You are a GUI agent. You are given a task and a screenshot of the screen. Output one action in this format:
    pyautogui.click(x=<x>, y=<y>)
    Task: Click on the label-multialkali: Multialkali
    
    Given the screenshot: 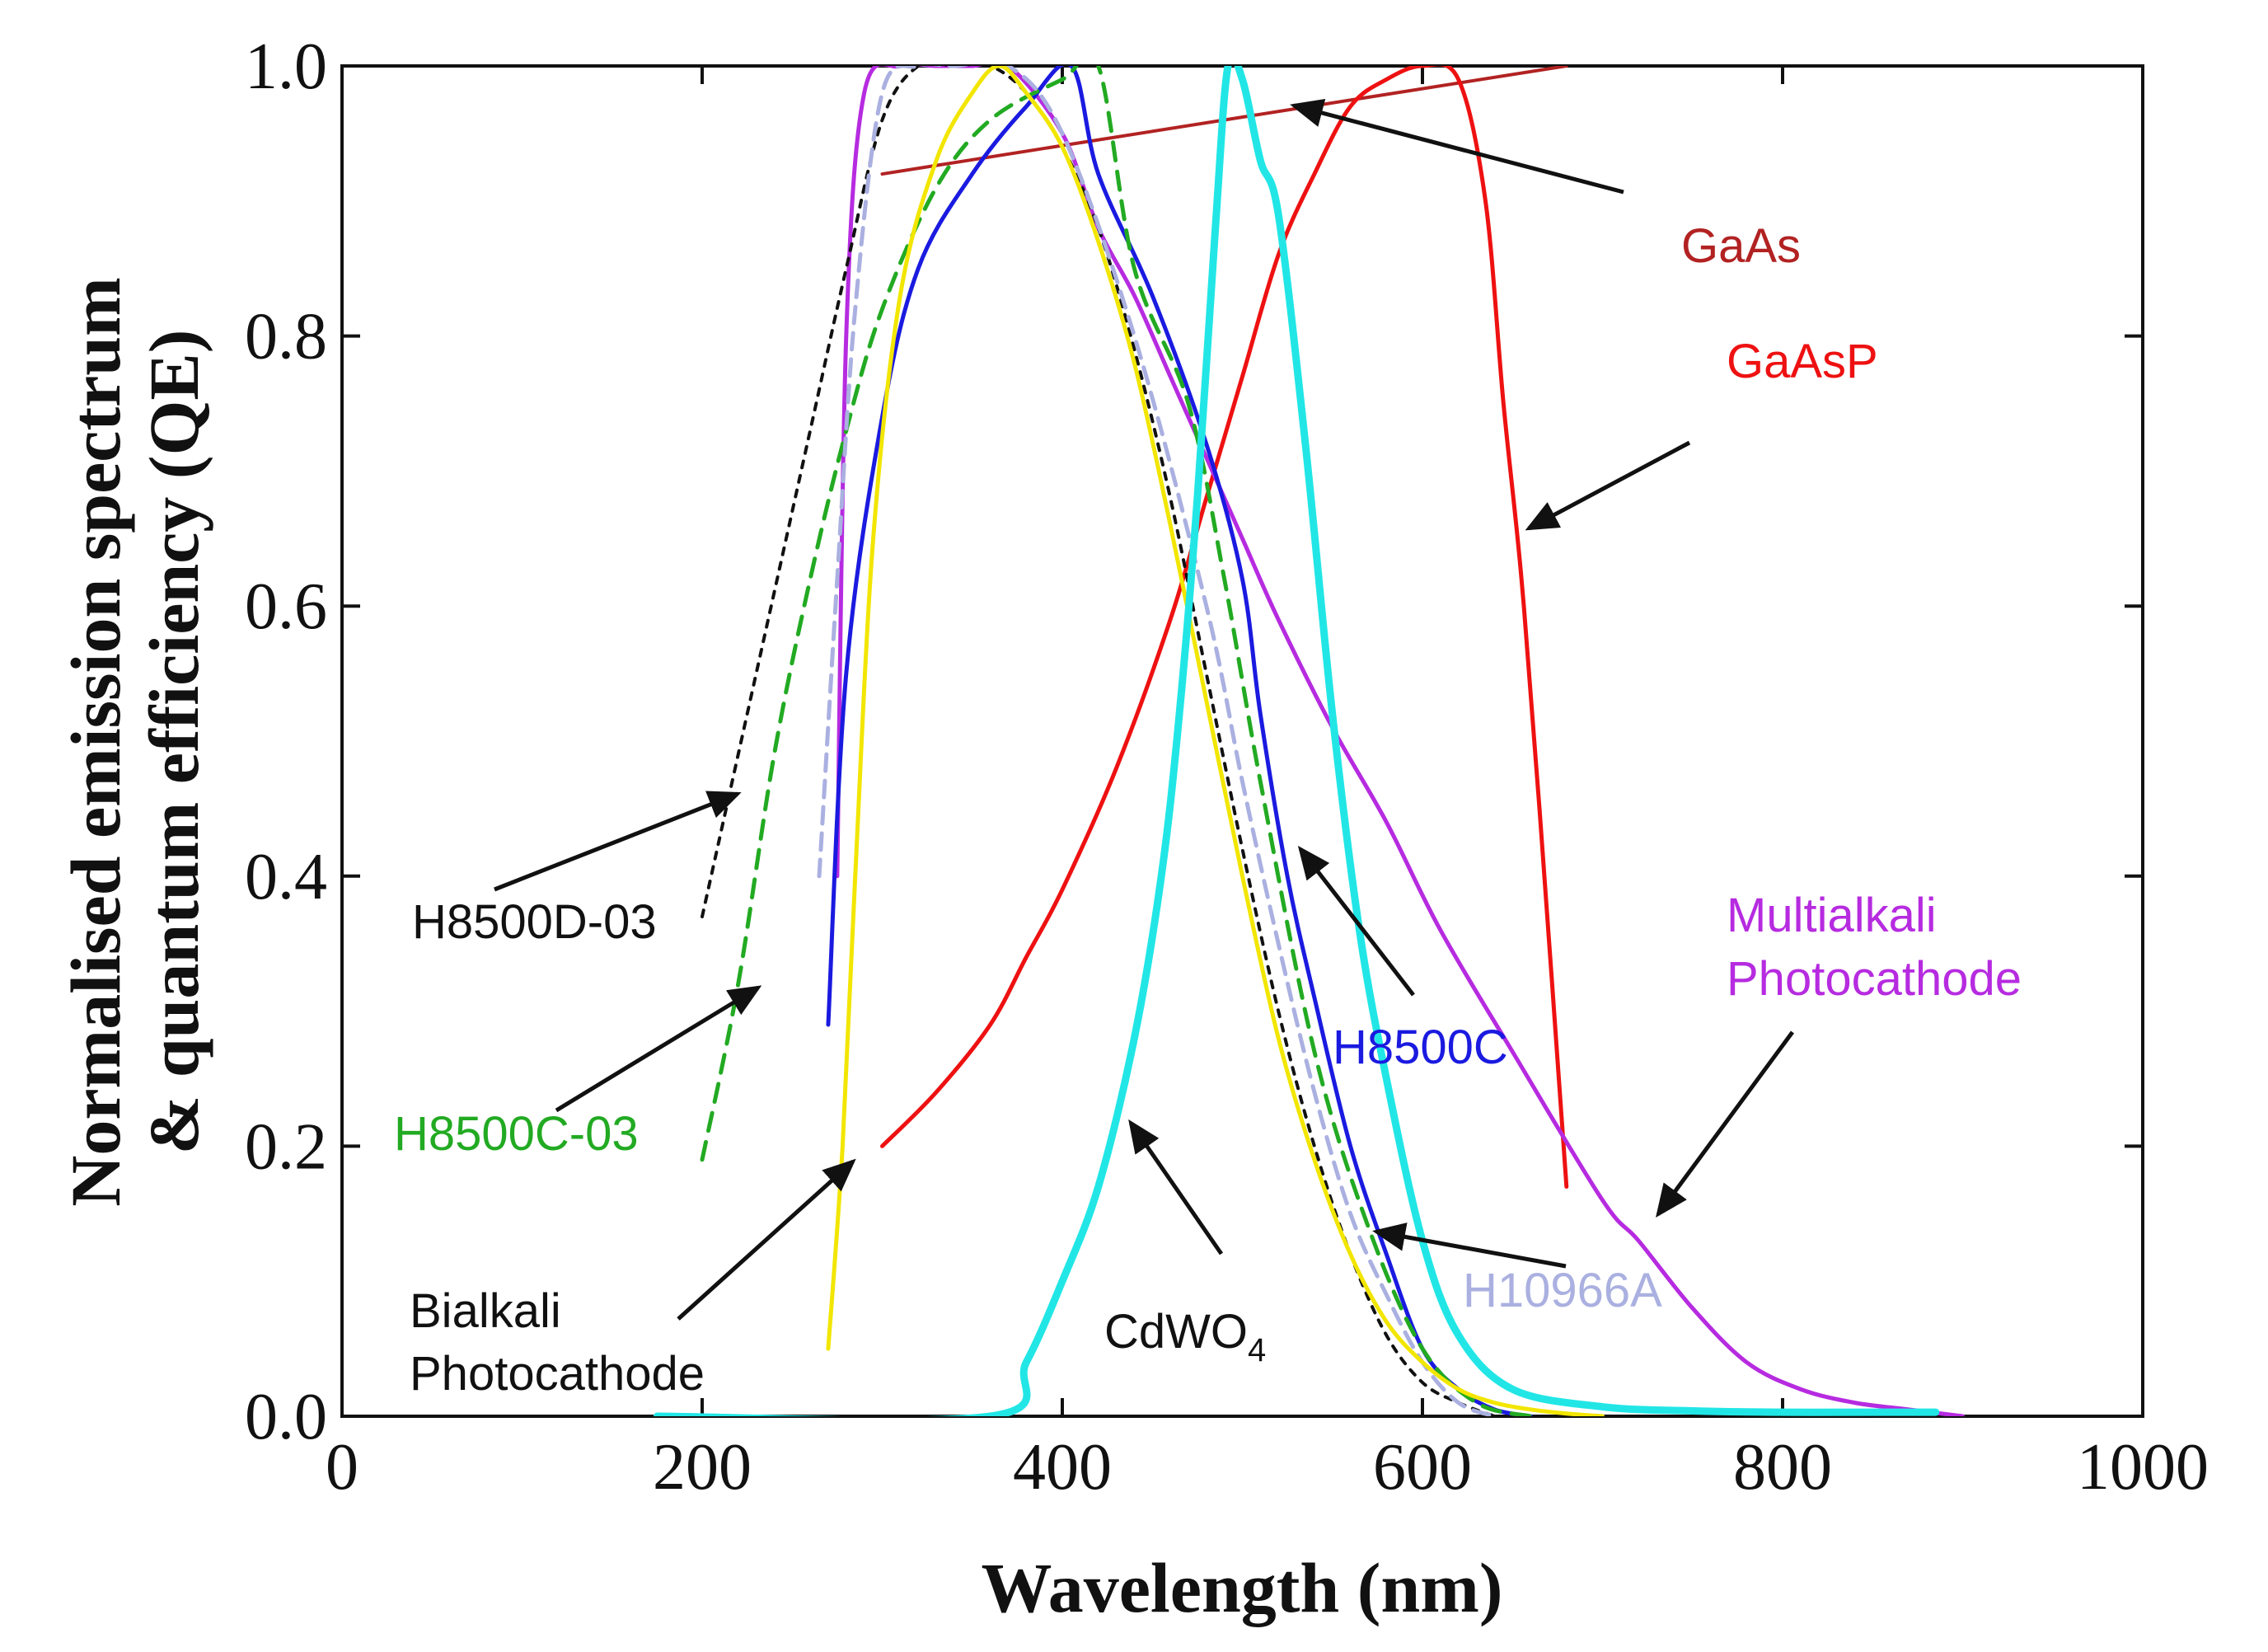 What is the action you would take?
    pyautogui.click(x=1832, y=915)
    